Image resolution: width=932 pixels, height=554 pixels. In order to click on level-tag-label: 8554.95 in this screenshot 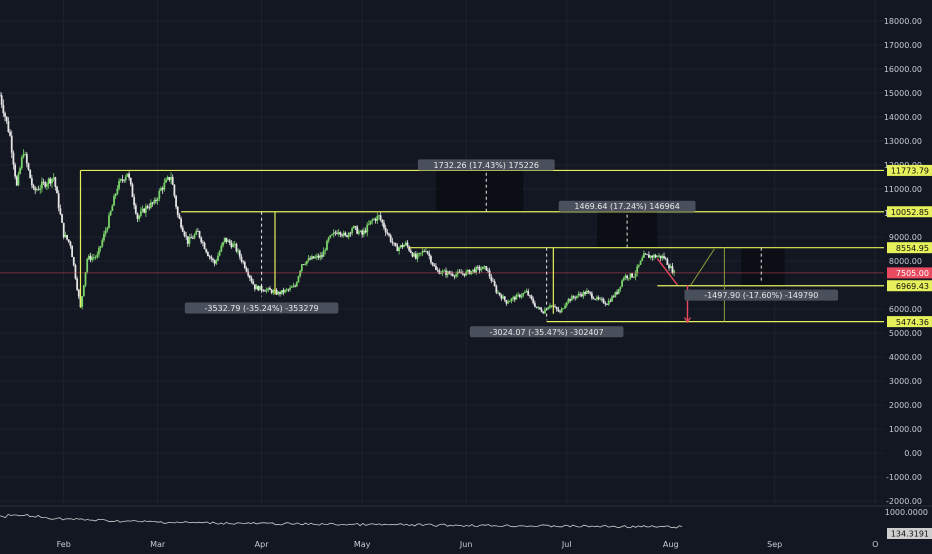, I will do `click(912, 248)`.